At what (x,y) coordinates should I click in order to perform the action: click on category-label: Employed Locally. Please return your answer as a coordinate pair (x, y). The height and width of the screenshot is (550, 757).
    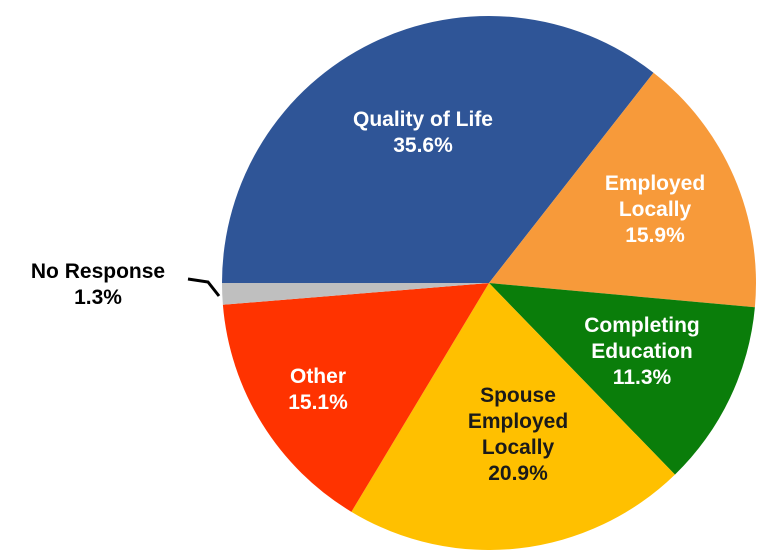
    Looking at the image, I should click on (655, 196).